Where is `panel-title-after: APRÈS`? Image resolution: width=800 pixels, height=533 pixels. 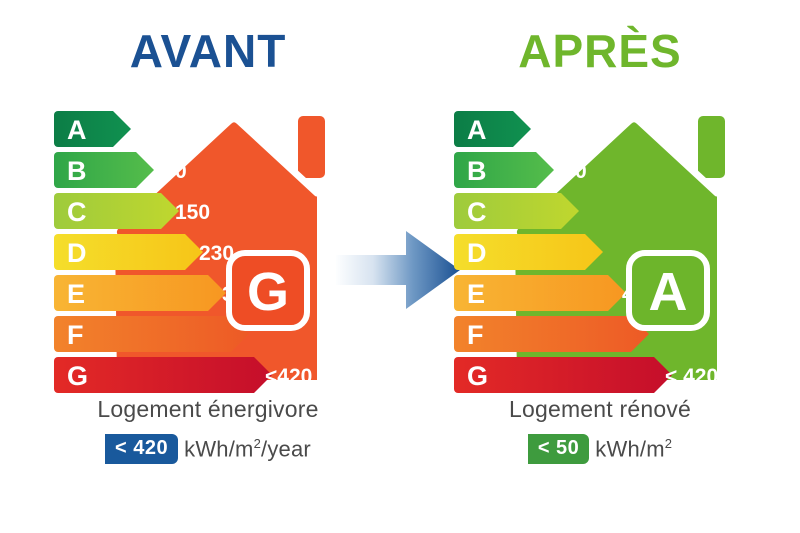
panel-title-after: APRÈS is located at coordinates (600, 51).